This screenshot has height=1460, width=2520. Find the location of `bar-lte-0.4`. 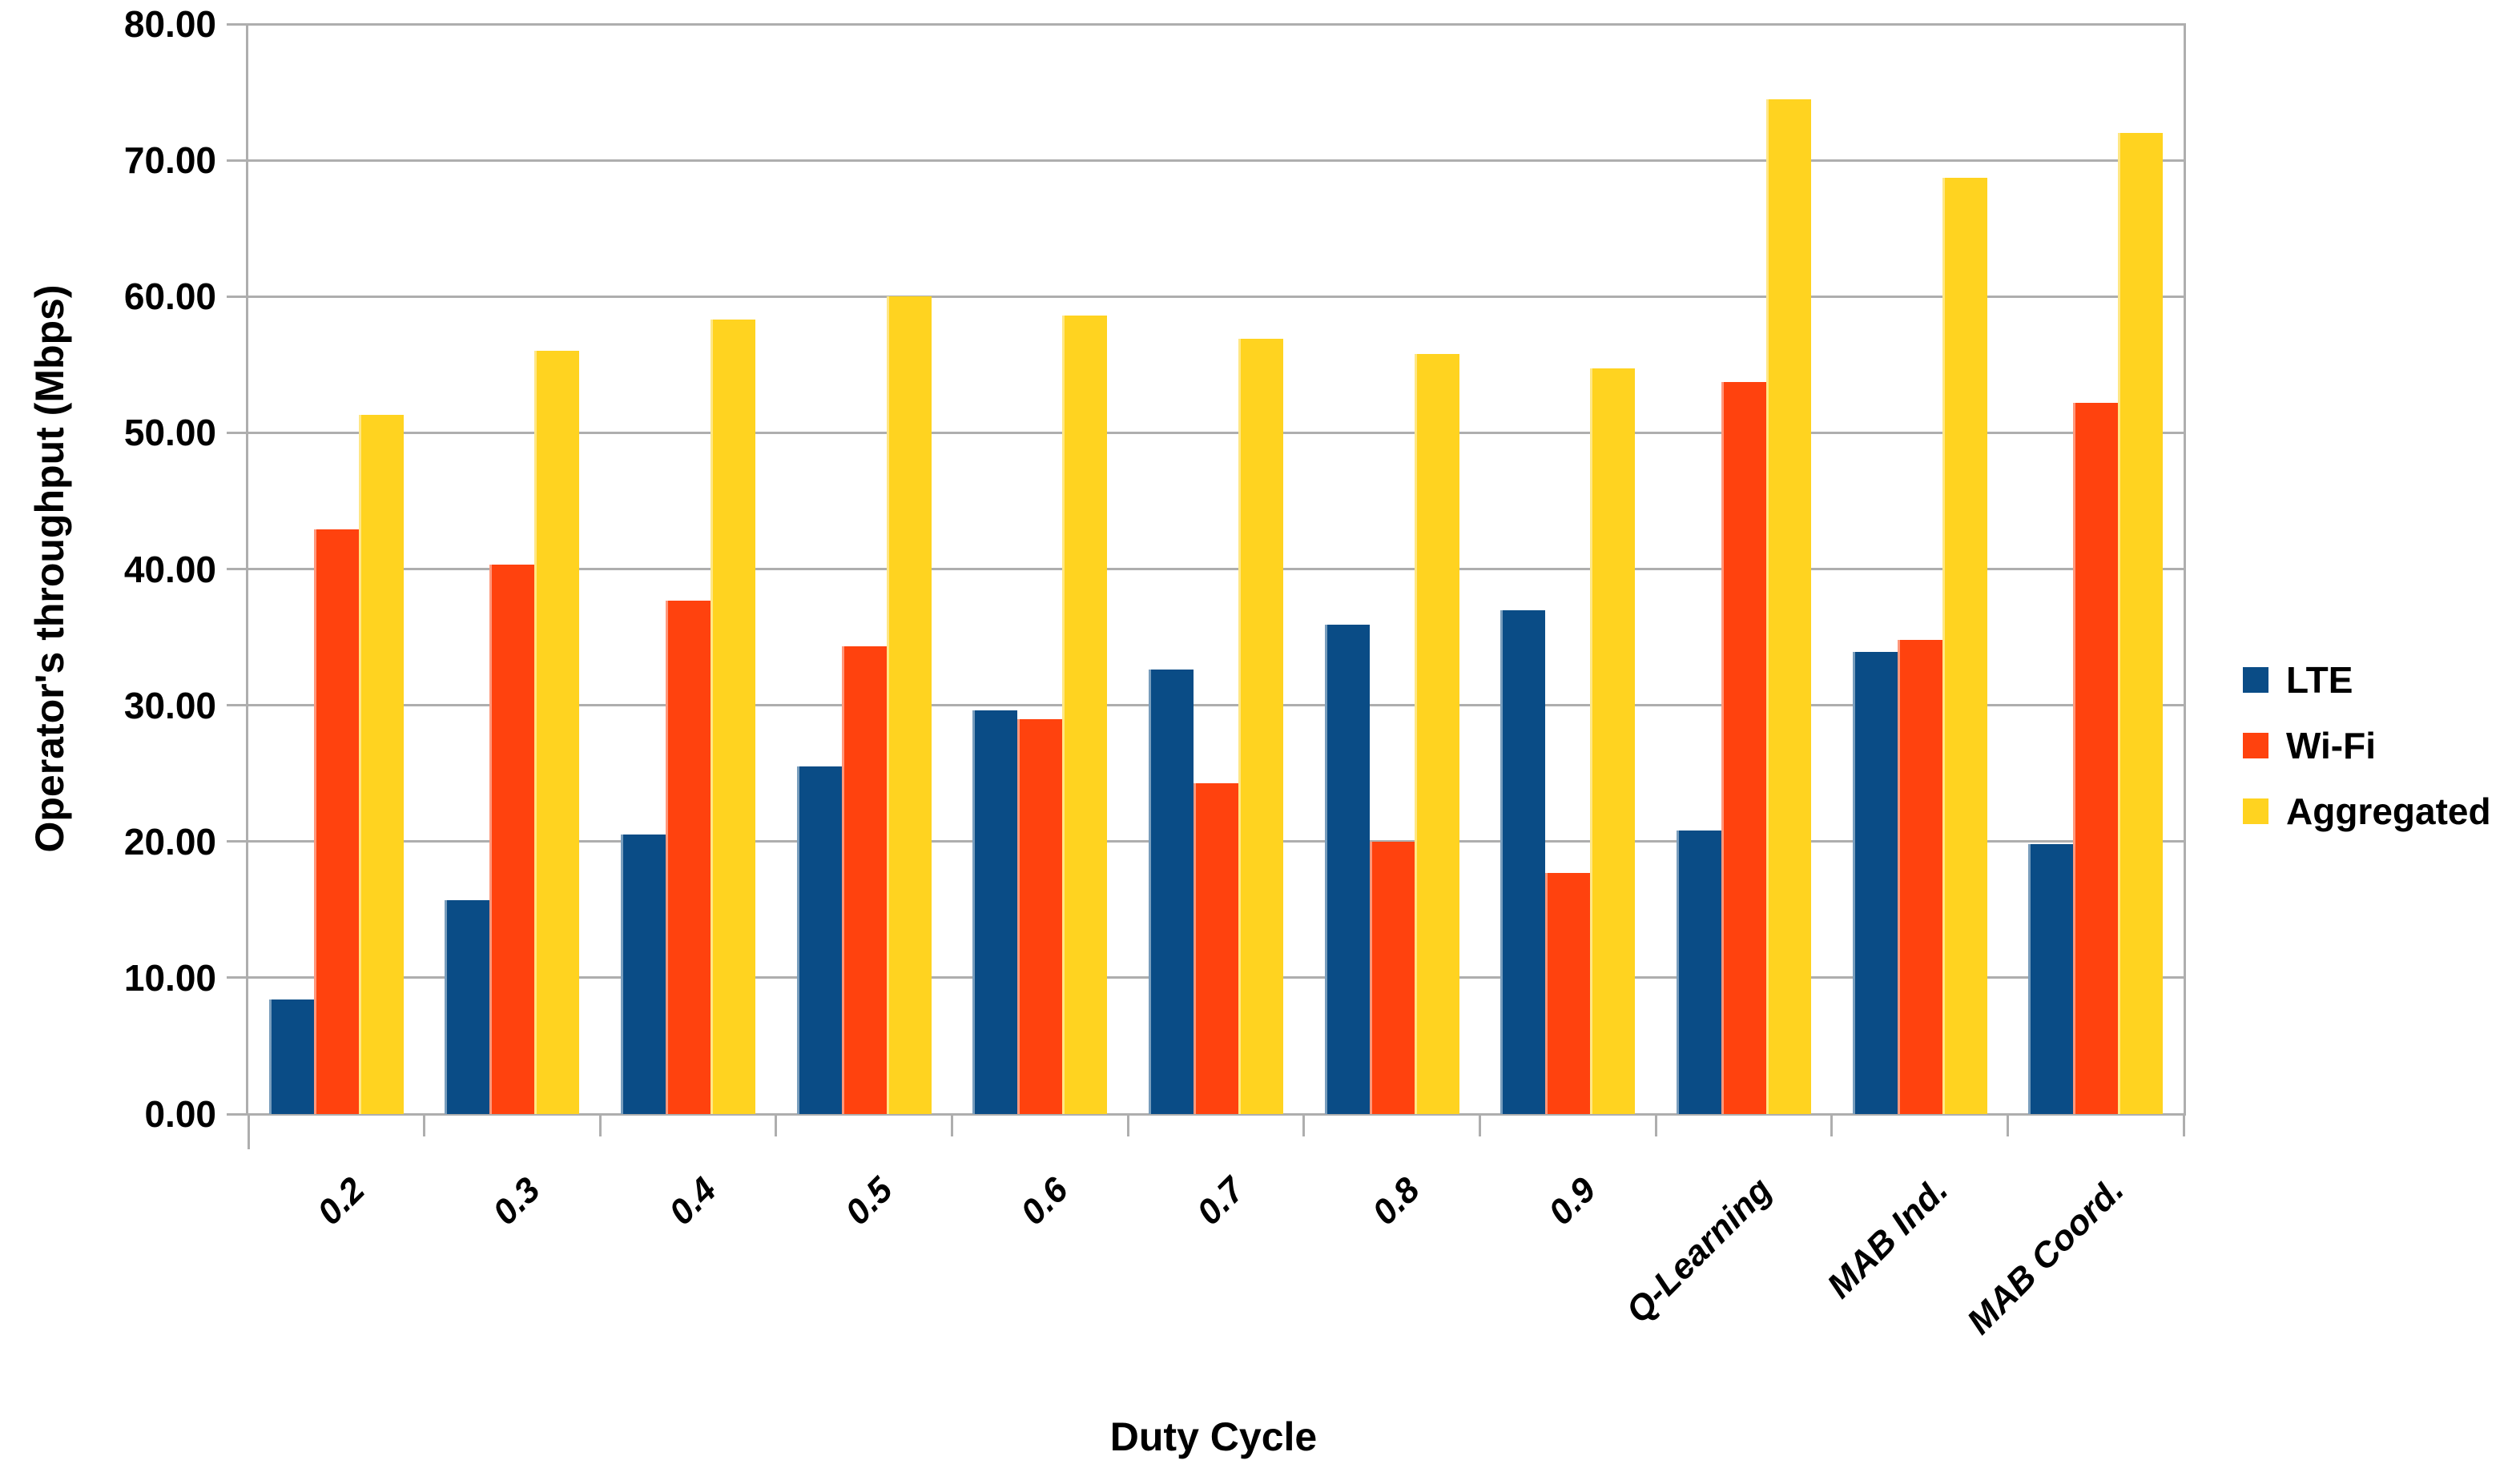

bar-lte-0.4 is located at coordinates (643, 974).